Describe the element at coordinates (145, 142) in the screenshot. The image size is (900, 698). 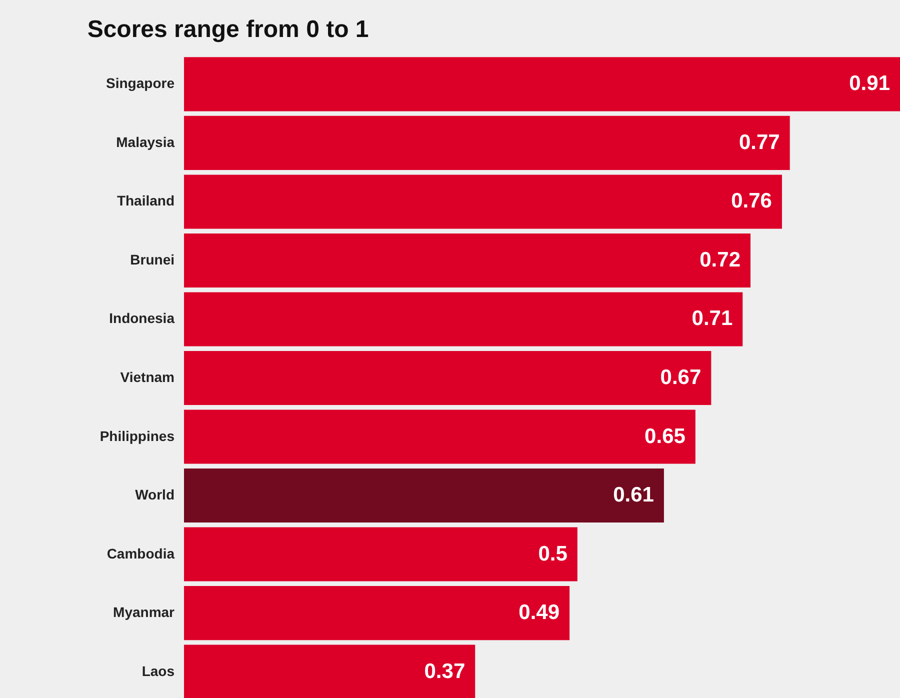
I see `y-tick-label: Malaysia` at that location.